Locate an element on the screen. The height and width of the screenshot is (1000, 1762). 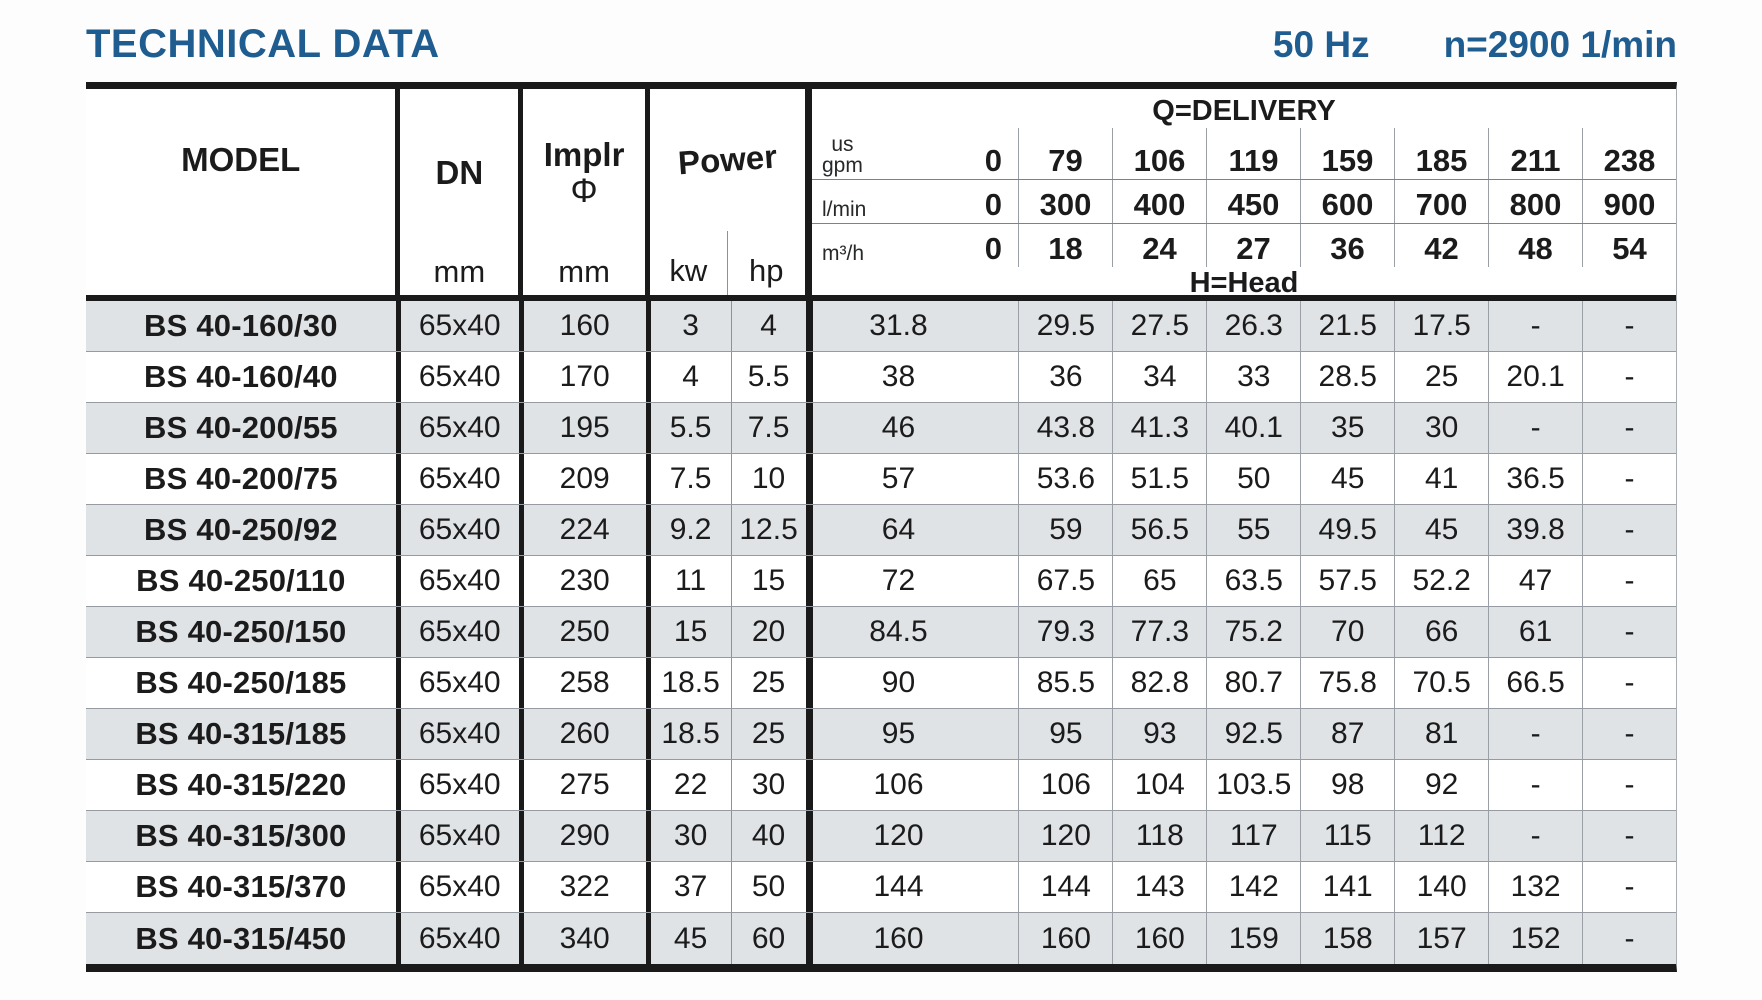
head-cell: 118 is located at coordinates (1159, 836).